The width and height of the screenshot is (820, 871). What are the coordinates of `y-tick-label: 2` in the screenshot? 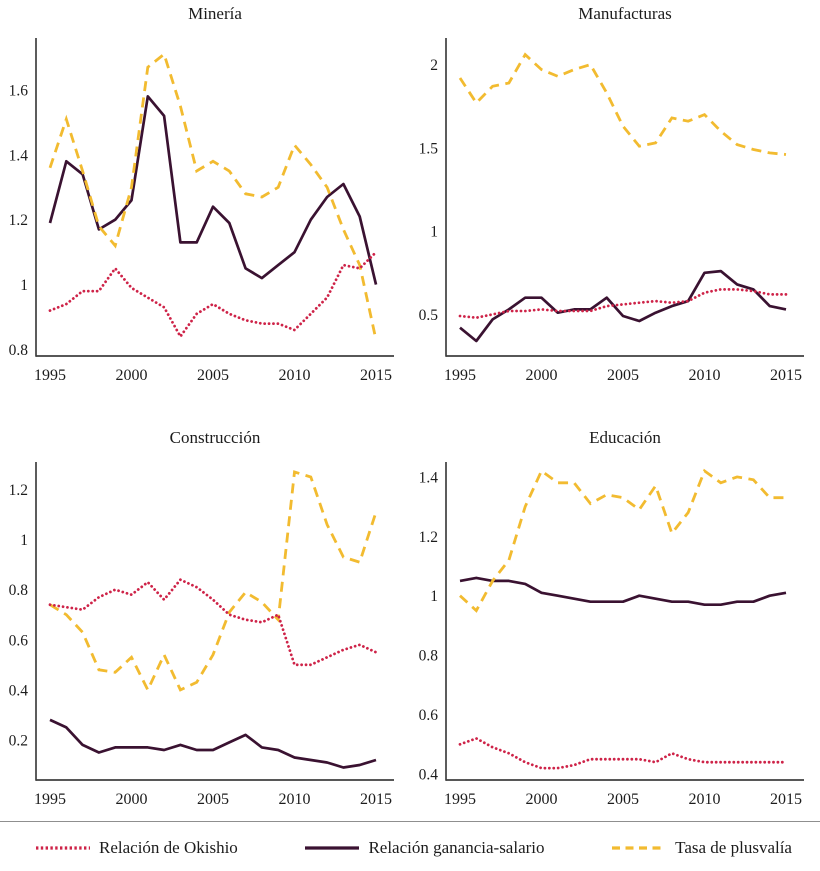 It's located at (434, 65).